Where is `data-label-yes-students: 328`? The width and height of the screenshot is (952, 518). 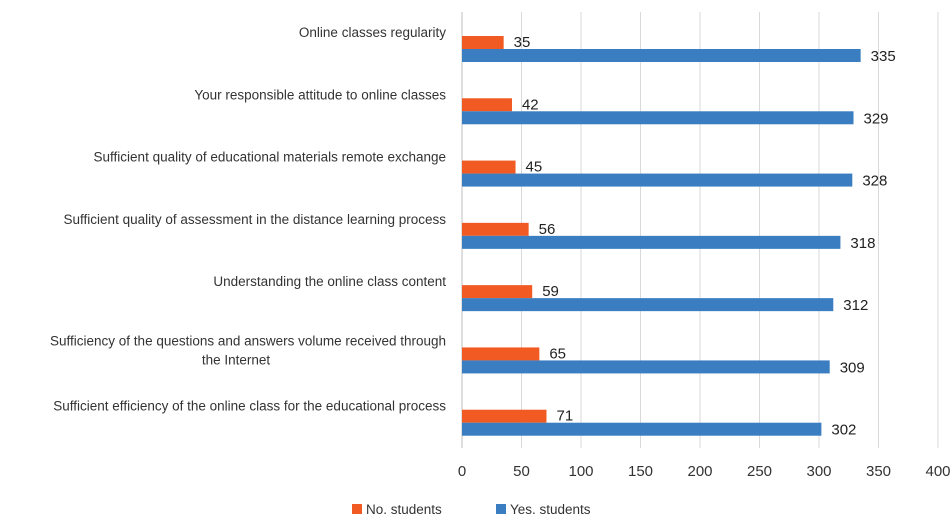 data-label-yes-students: 328 is located at coordinates (874, 181).